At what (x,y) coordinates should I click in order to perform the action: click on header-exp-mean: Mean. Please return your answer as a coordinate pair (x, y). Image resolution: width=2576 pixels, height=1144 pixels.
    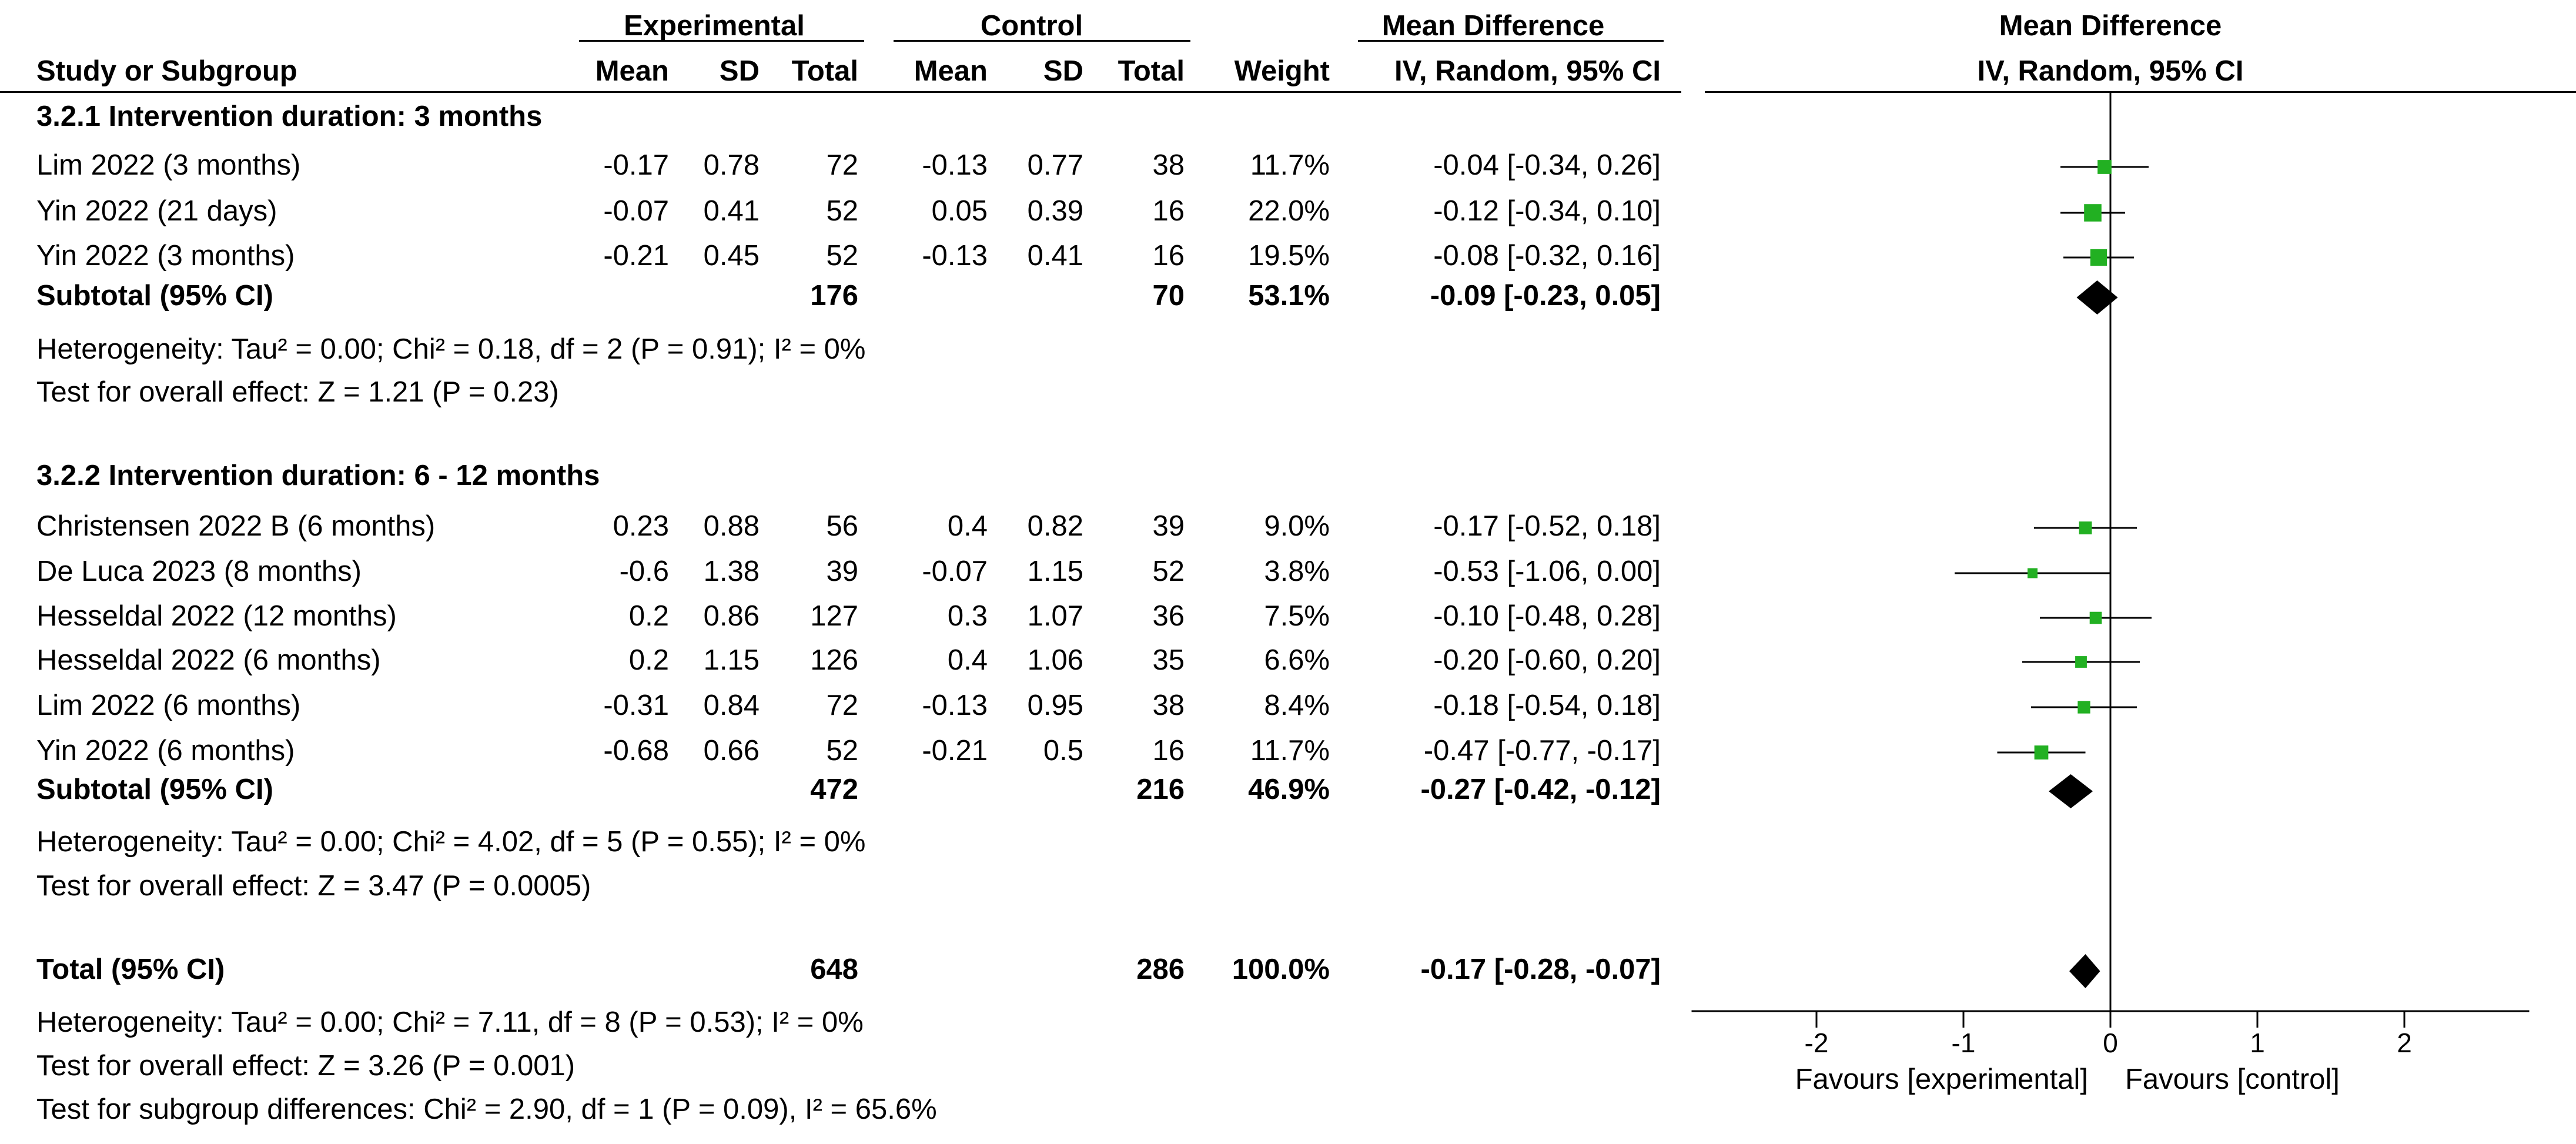
    Looking at the image, I should click on (632, 71).